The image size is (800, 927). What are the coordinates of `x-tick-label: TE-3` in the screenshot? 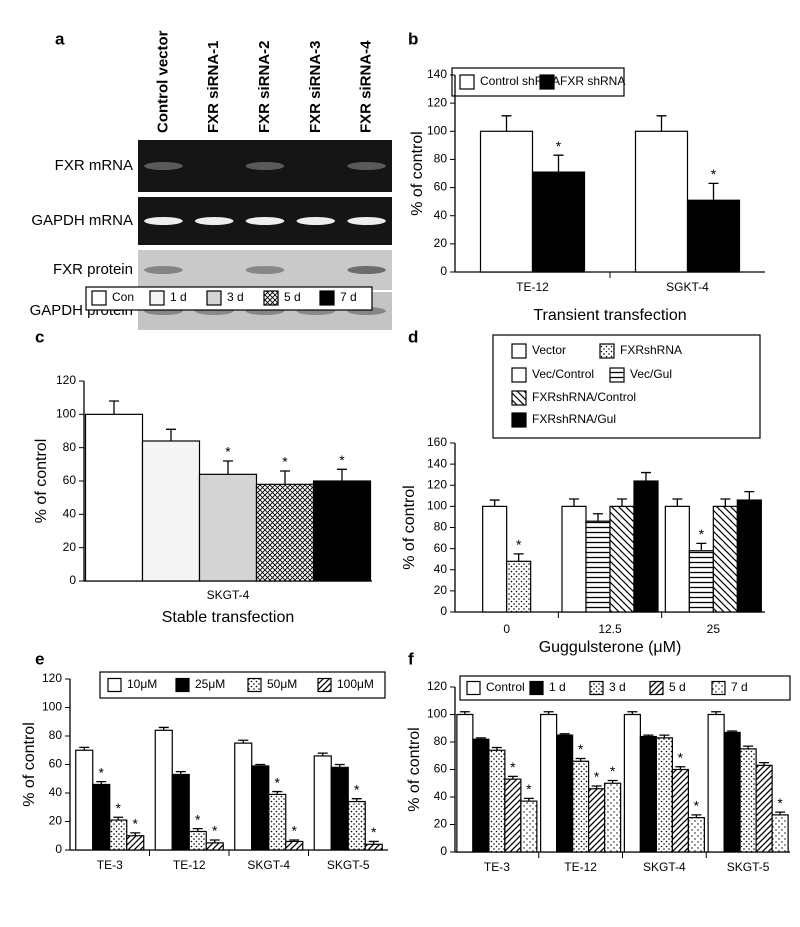 It's located at (110, 865).